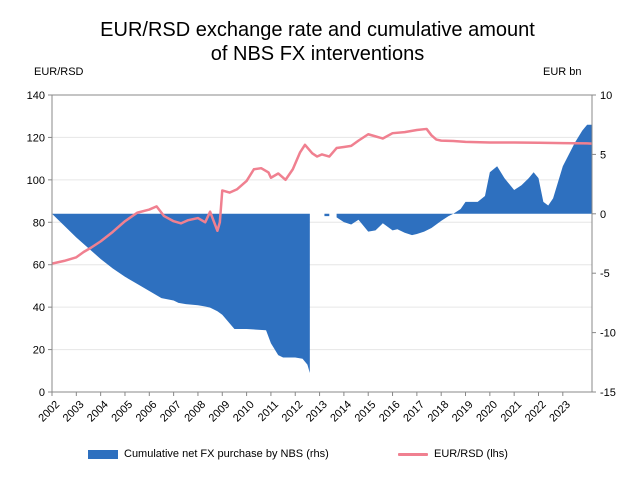  What do you see at coordinates (39, 266) in the screenshot?
I see `left-axis-tick-label: 60` at bounding box center [39, 266].